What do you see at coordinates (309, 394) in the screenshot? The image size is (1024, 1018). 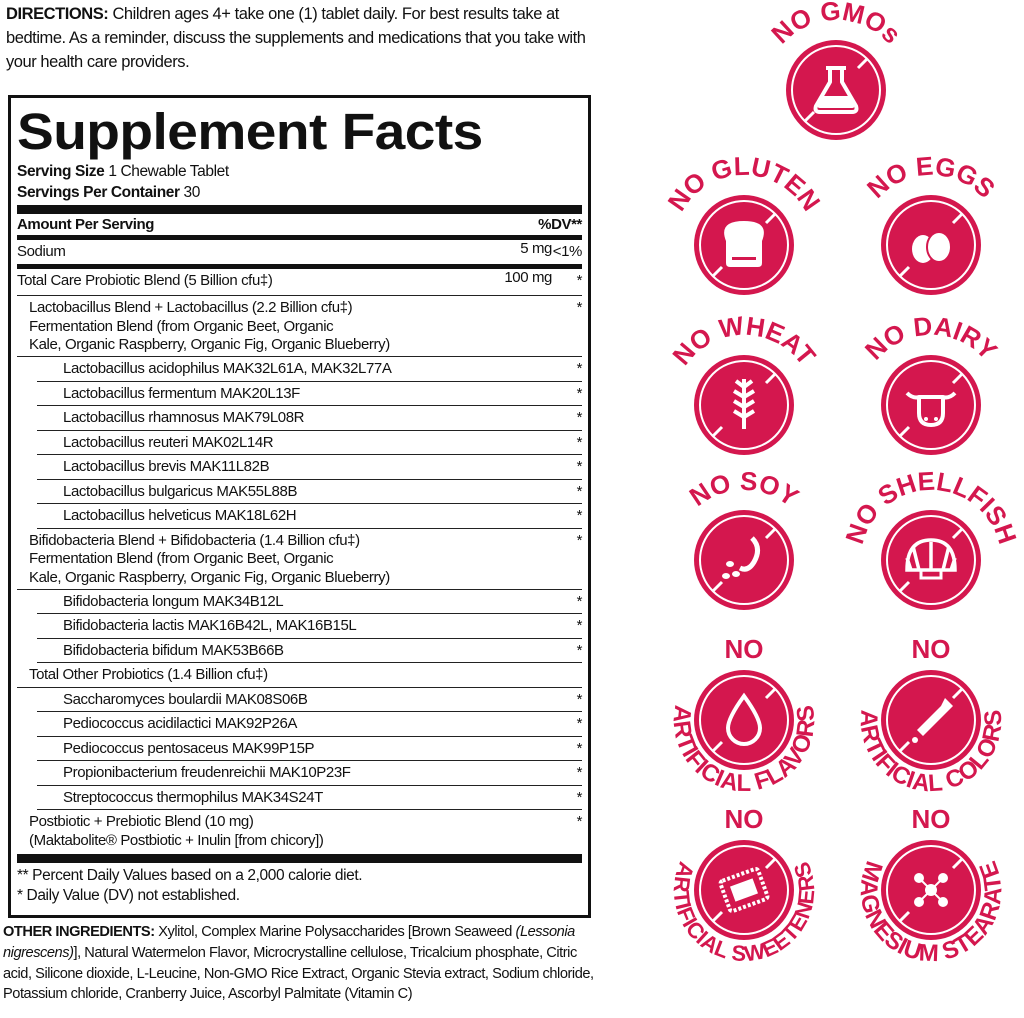 I see `facts-row: Lactobacillus fermentum MAK20L13F *` at bounding box center [309, 394].